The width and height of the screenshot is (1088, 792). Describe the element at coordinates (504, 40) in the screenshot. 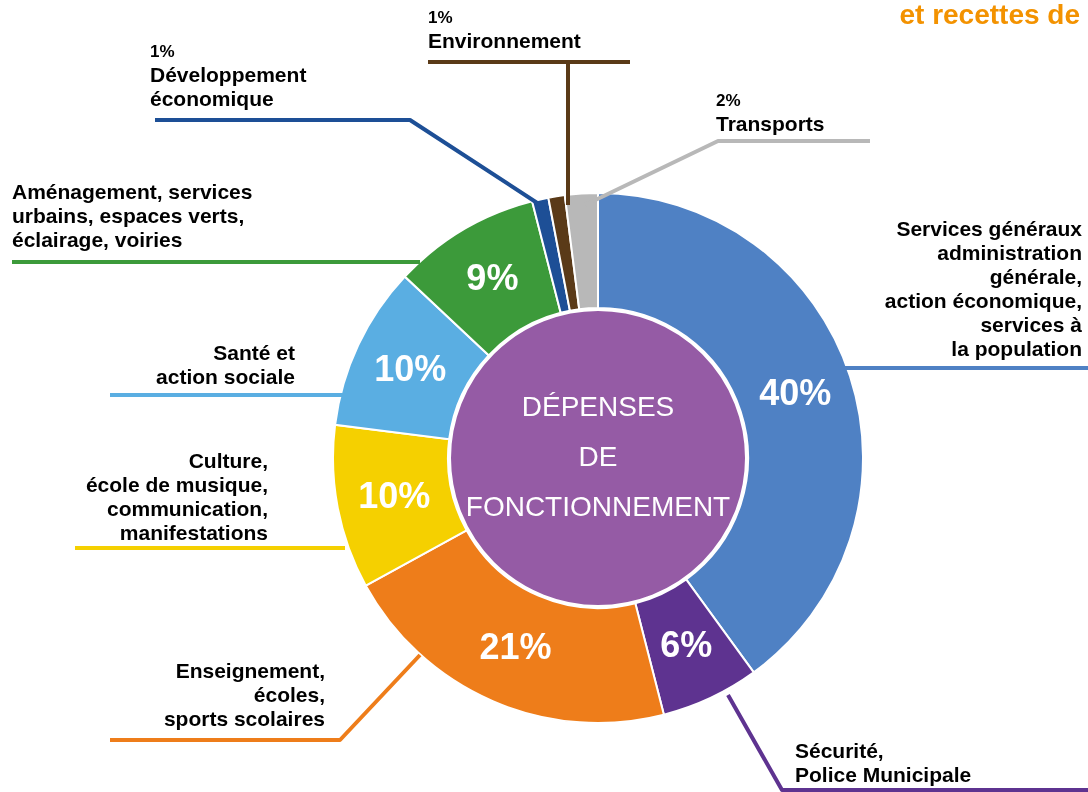

I see `slice-label: Environnement` at that location.